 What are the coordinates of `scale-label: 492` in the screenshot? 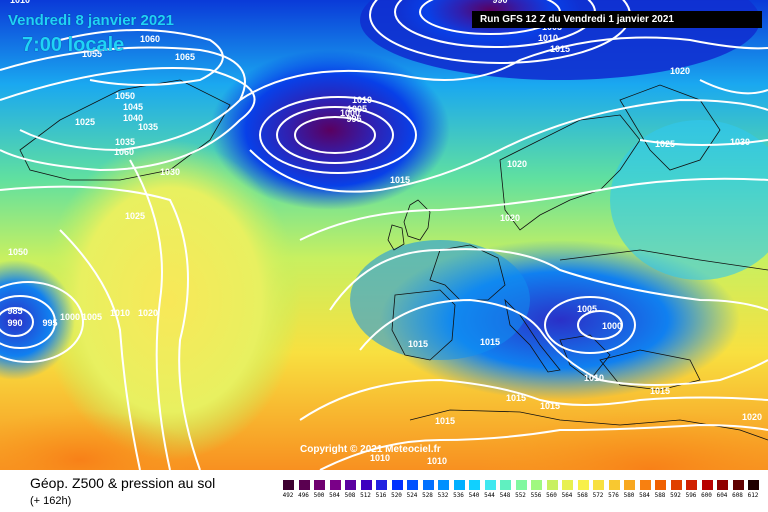 It's located at (288, 495).